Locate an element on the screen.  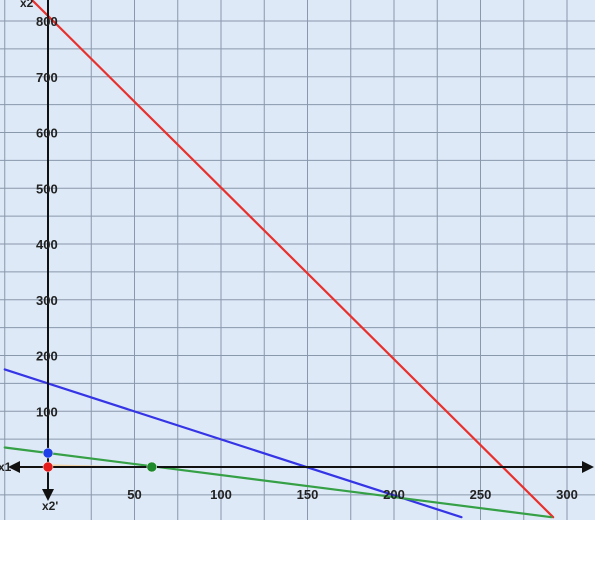
y-axis-label: x2 is located at coordinates (27, 5).